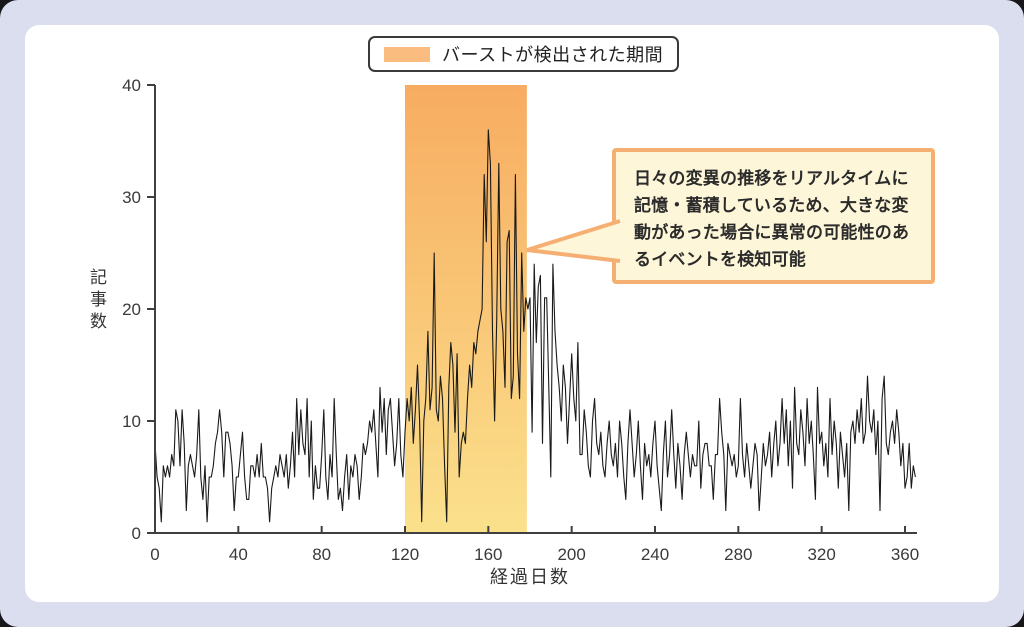 The height and width of the screenshot is (627, 1024). Describe the element at coordinates (738, 554) in the screenshot. I see `x-tick-label: 280` at that location.